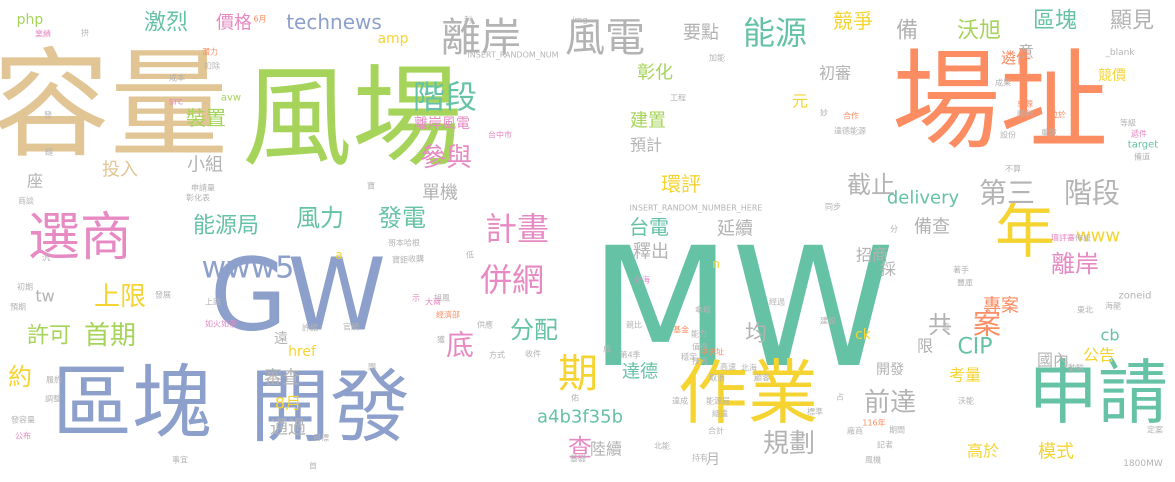 This screenshot has width=1175, height=482. Describe the element at coordinates (749, 368) in the screenshot. I see `word-194: 北海` at that location.